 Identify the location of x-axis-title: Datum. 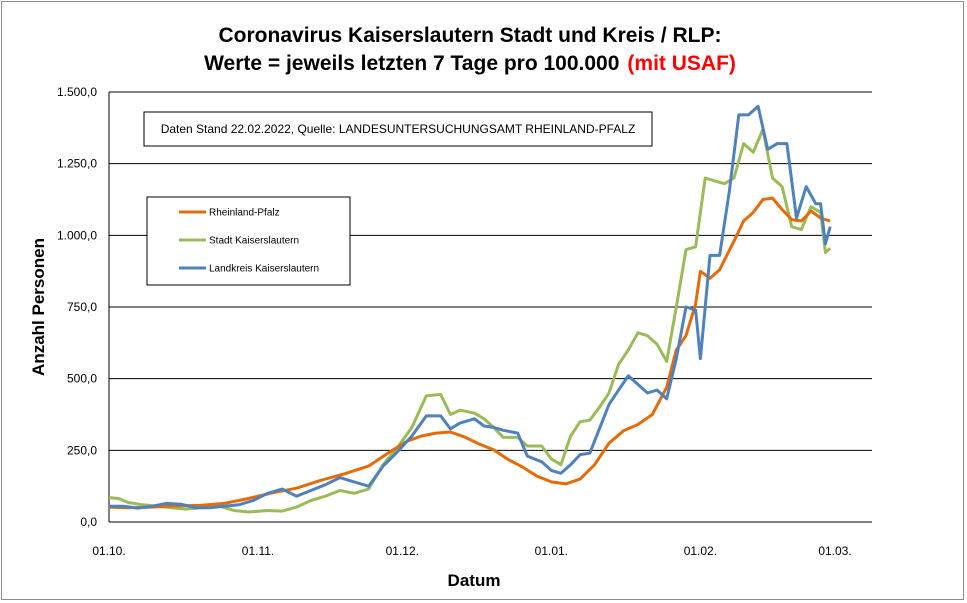
(474, 580).